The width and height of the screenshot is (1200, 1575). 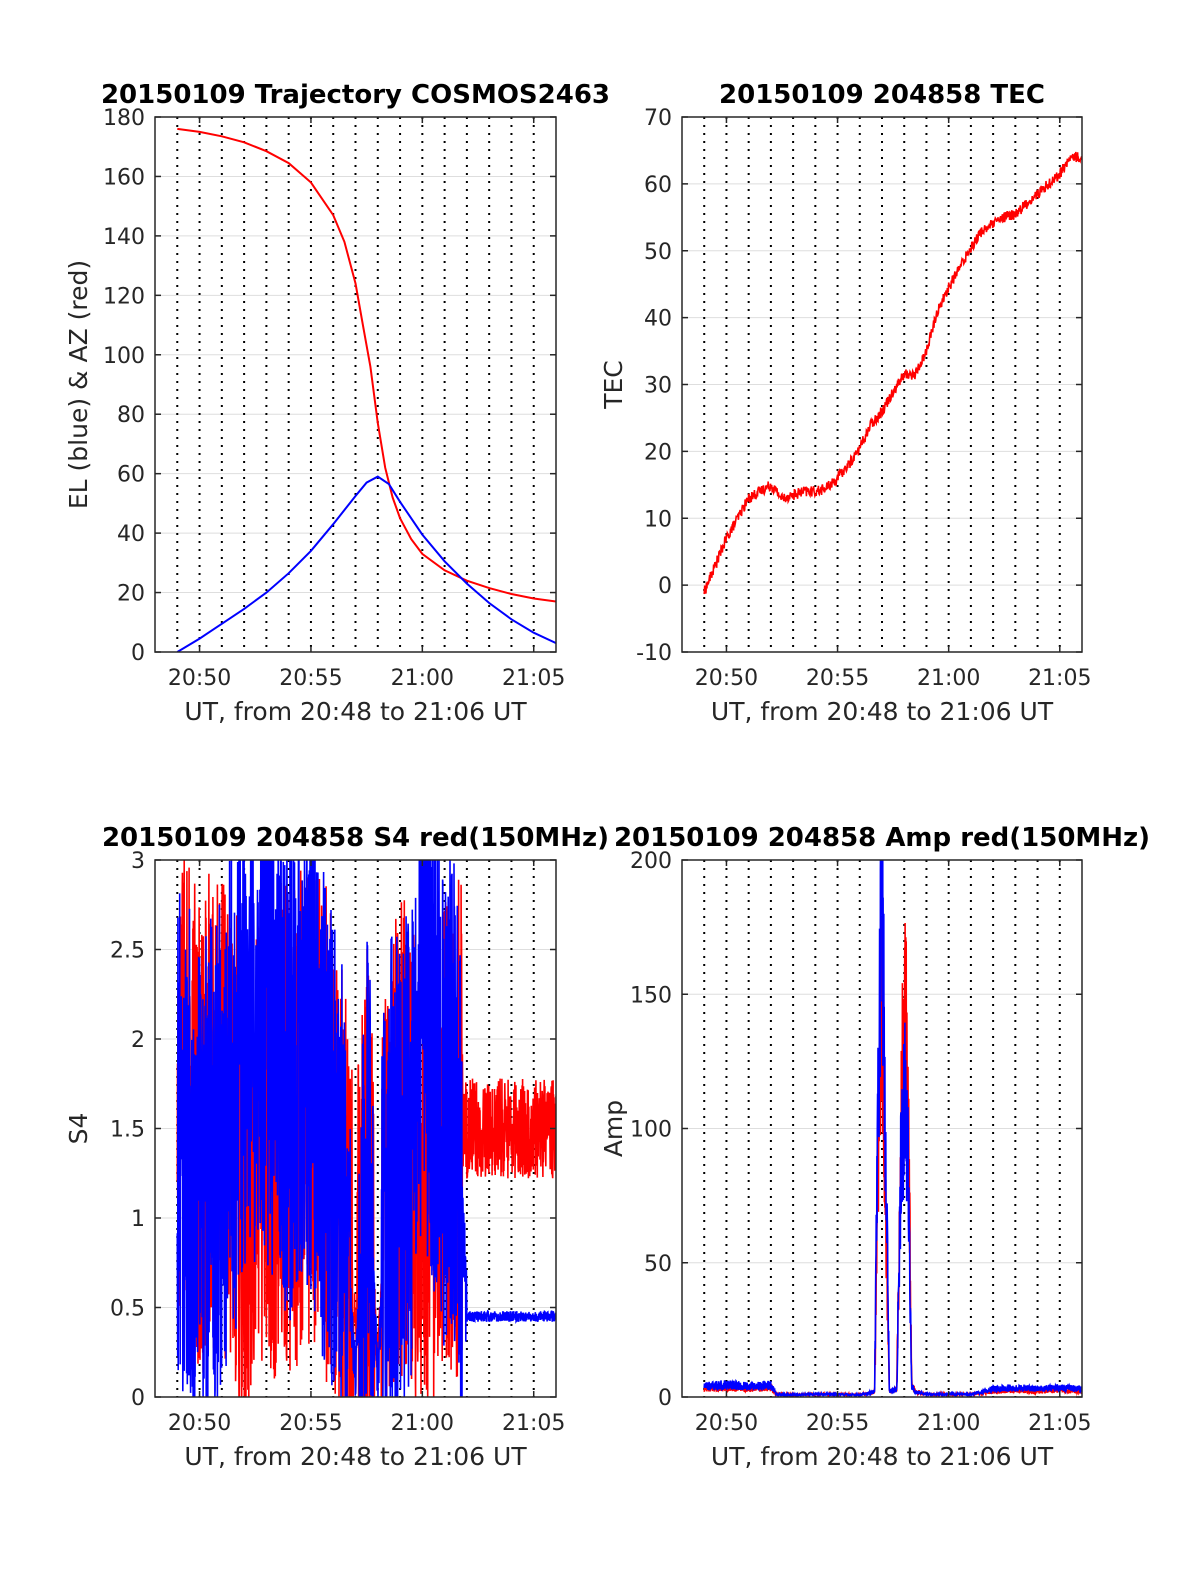 What do you see at coordinates (127, 1309) in the screenshot?
I see `y-tick-label: 0.5` at bounding box center [127, 1309].